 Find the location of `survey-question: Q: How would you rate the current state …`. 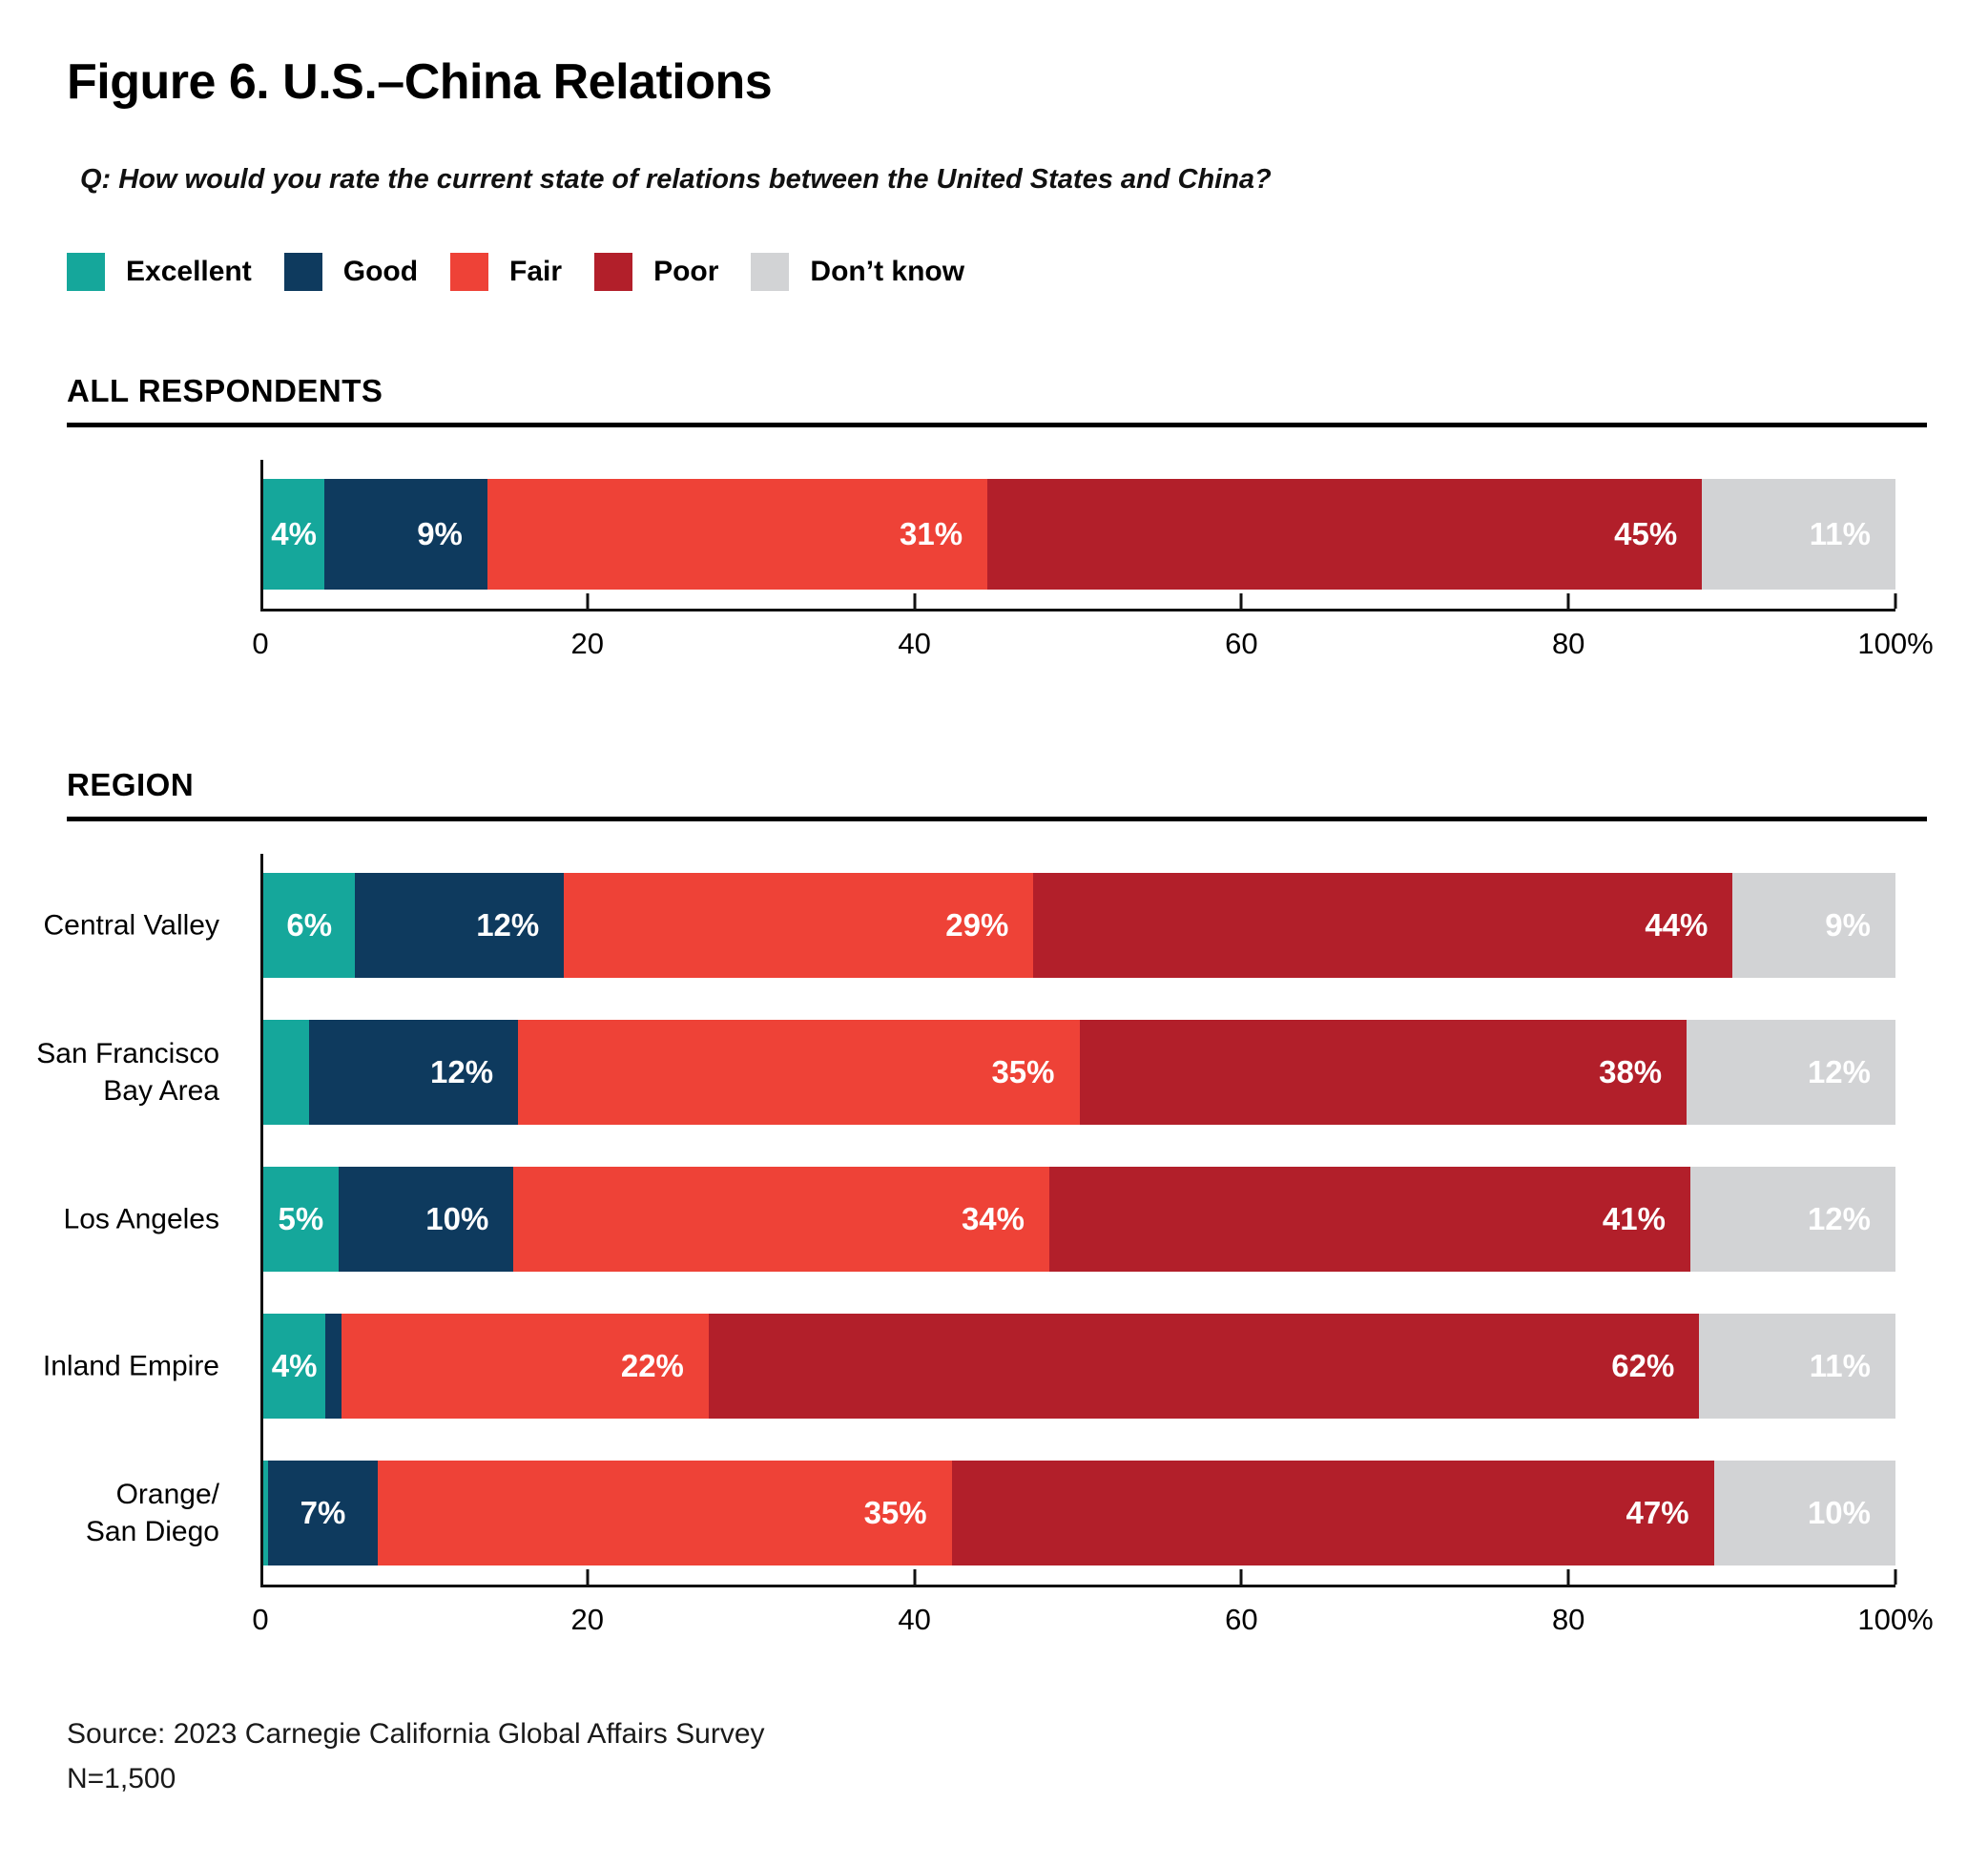

survey-question: Q: How would you rate the current state … is located at coordinates (676, 179).